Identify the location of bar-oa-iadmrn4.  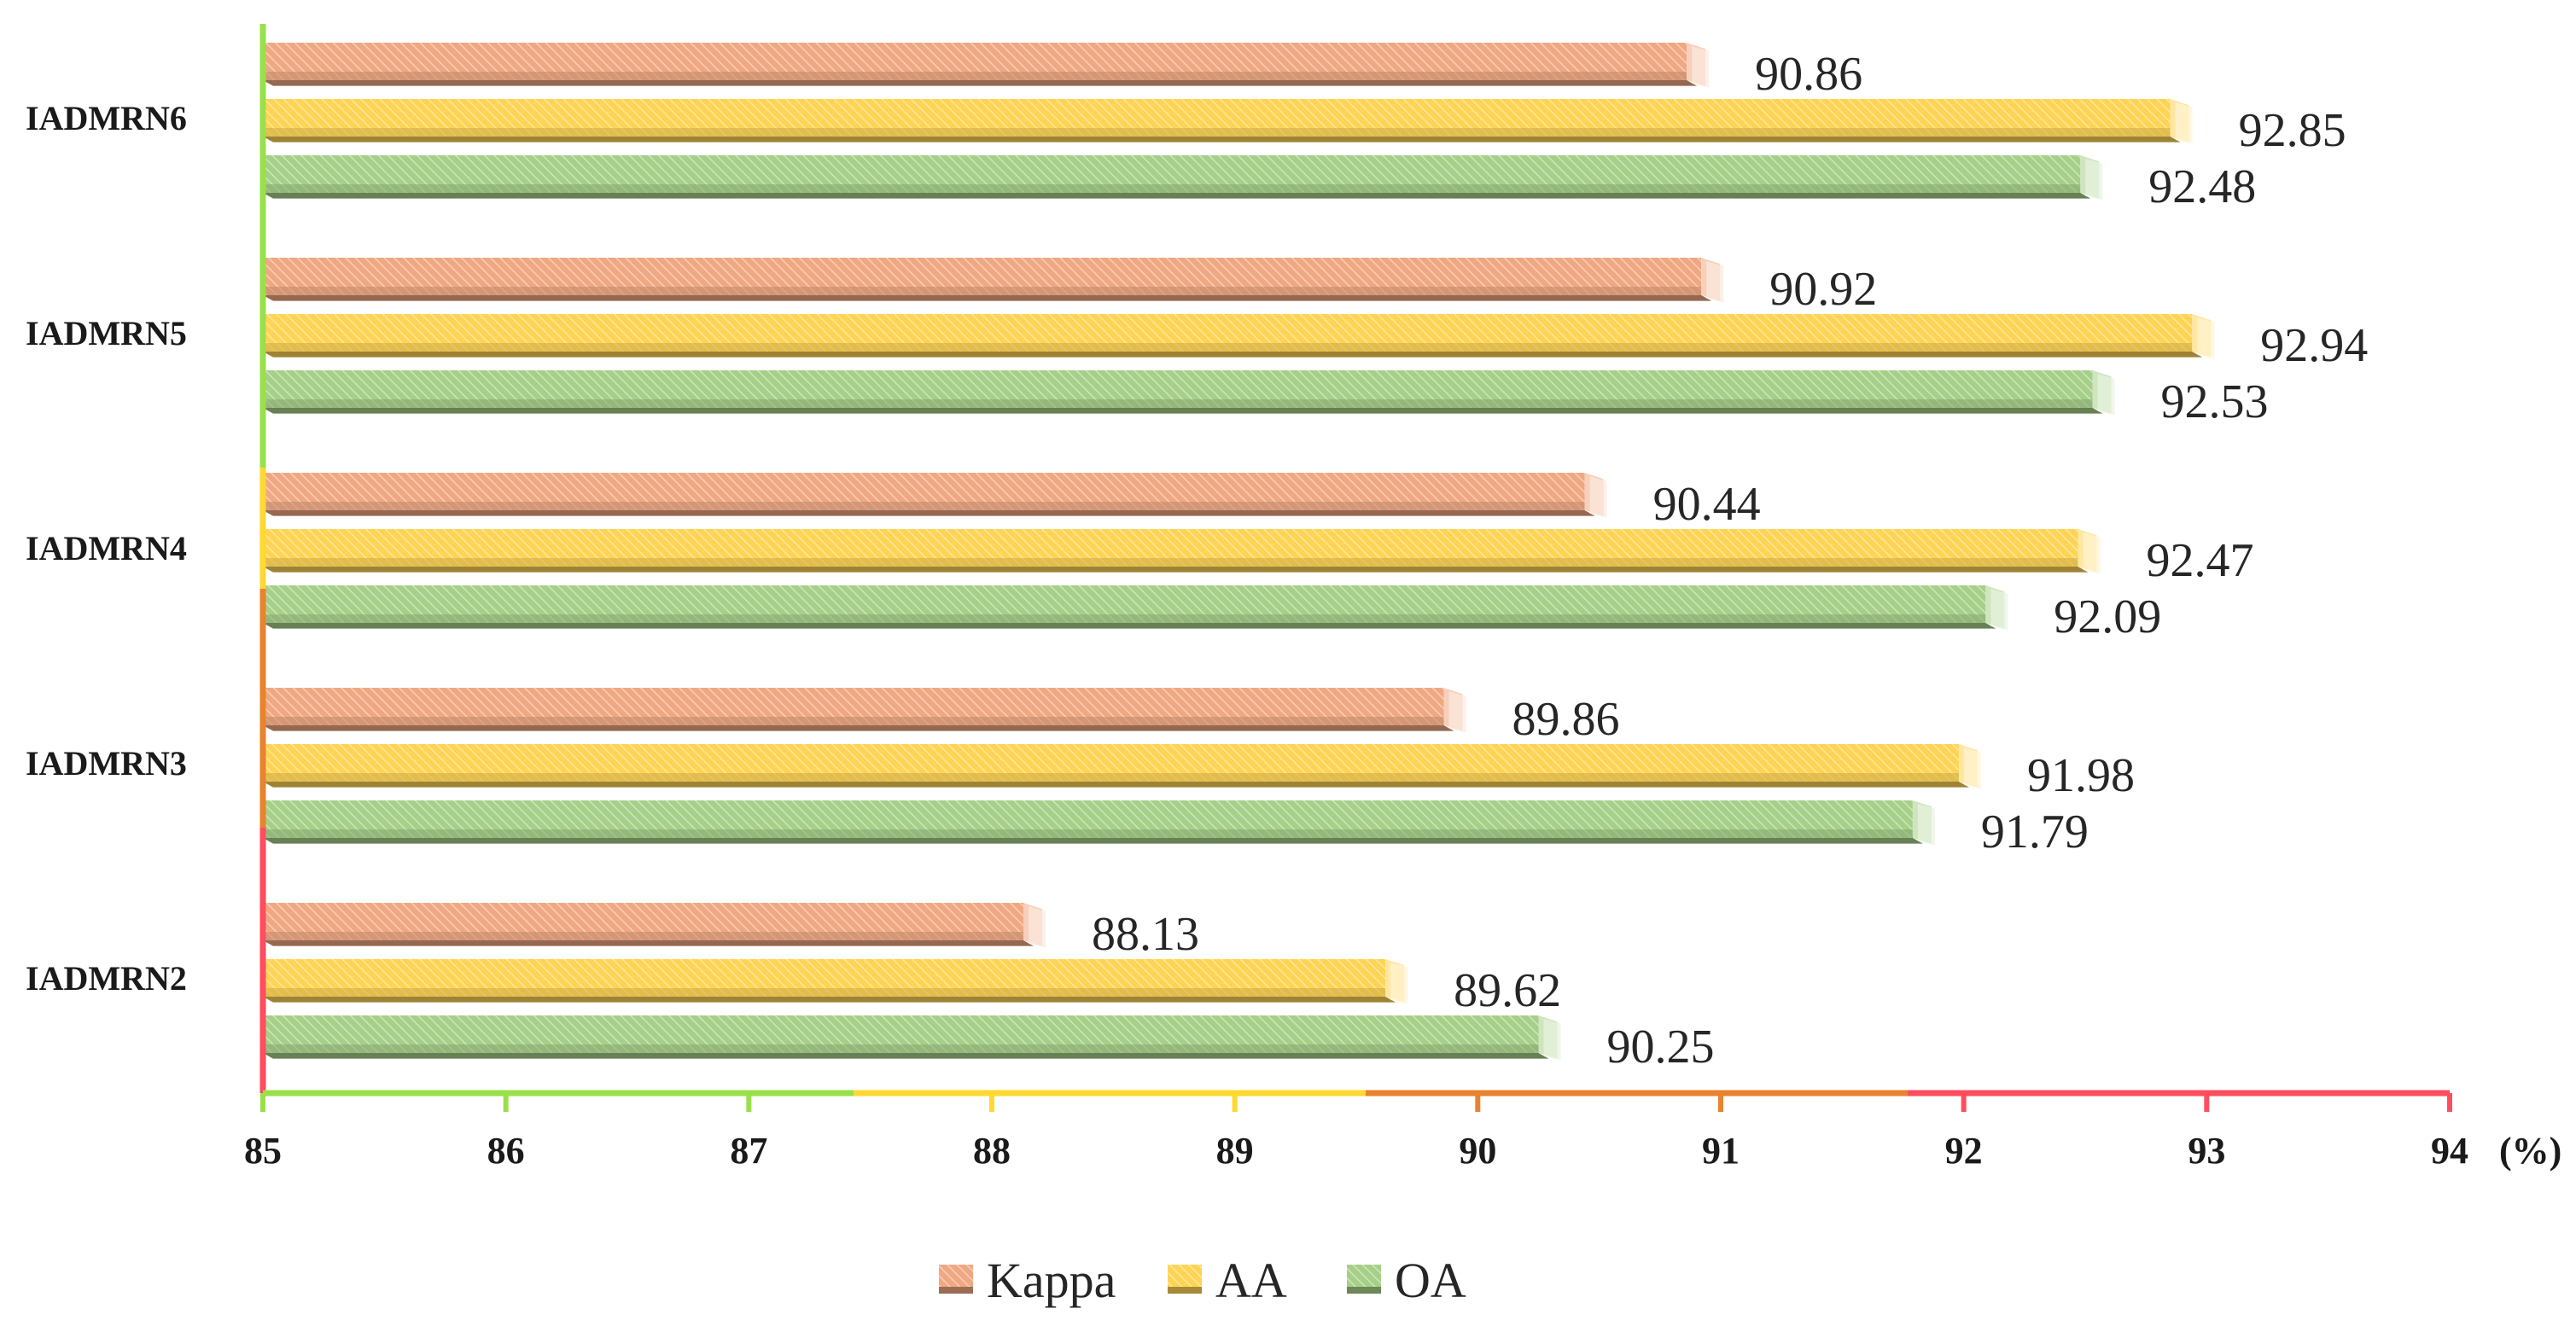
(1135, 608).